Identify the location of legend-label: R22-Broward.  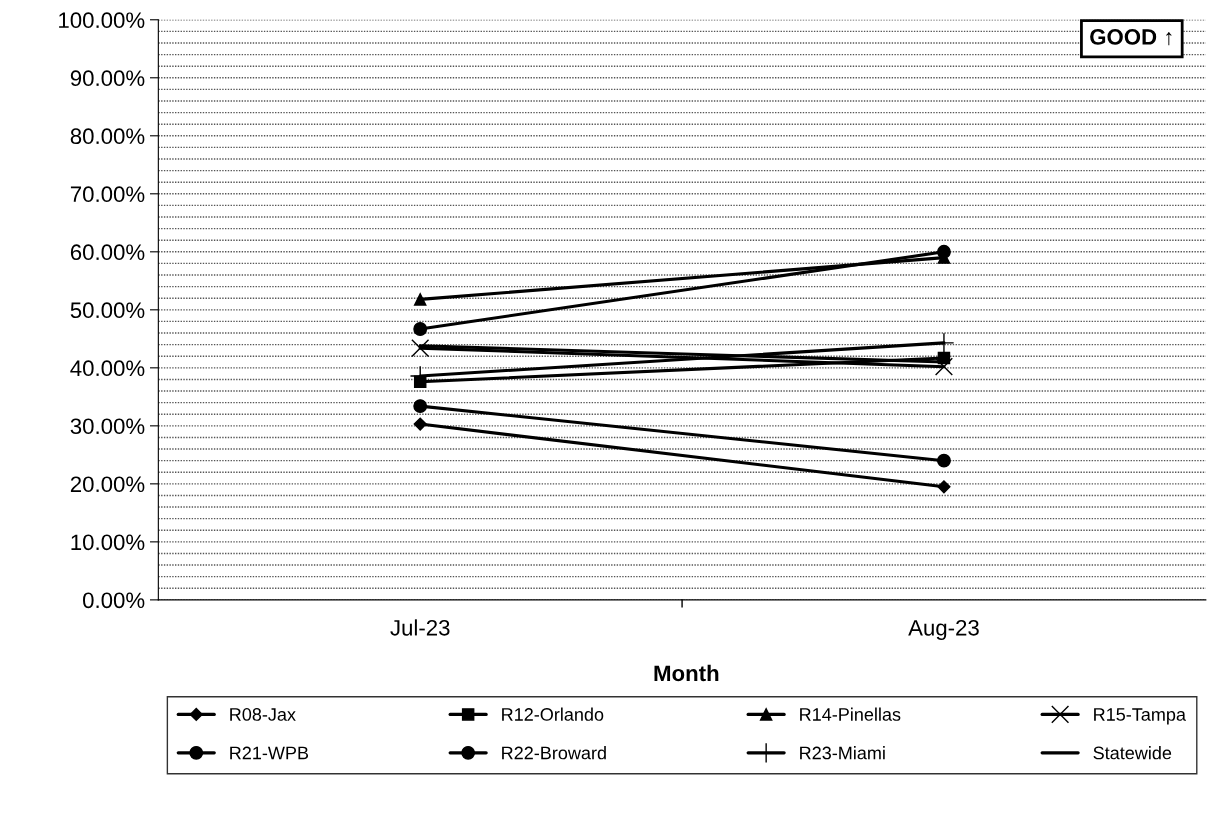
(554, 753).